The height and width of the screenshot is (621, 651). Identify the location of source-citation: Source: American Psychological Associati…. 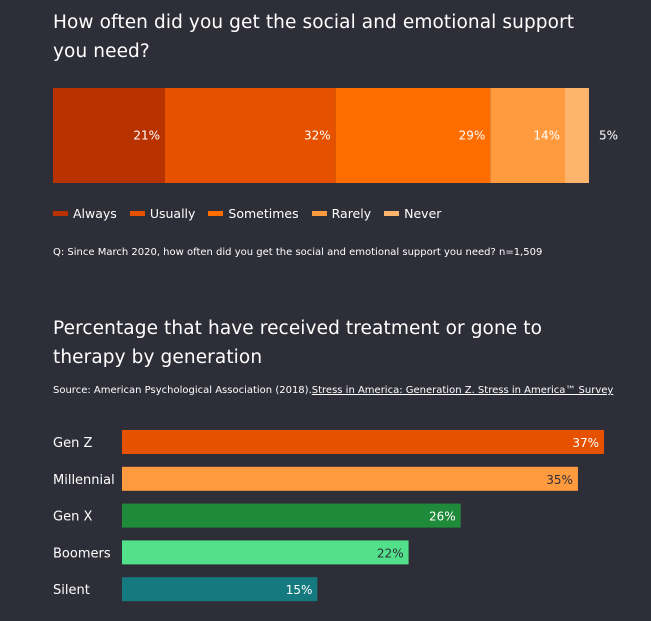
(333, 390).